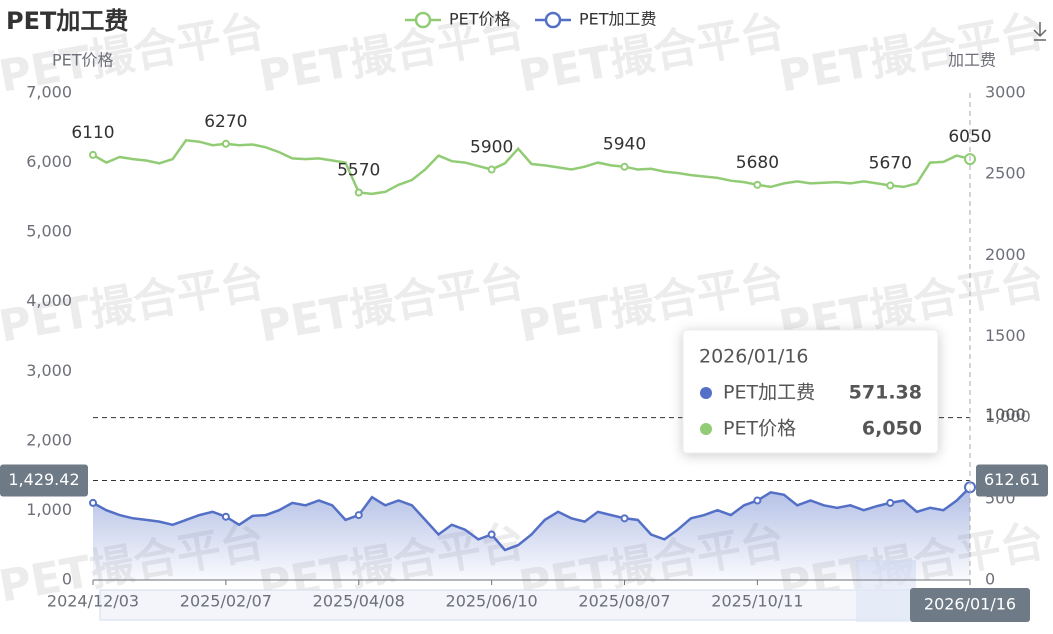 This screenshot has height=634, width=1053. I want to click on tooltip-title: 2026/01/16, so click(754, 357).